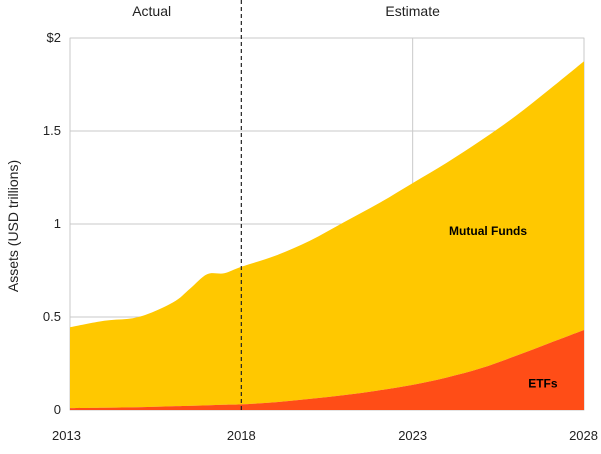  I want to click on section-labels: Actual Estimate, so click(286, 11).